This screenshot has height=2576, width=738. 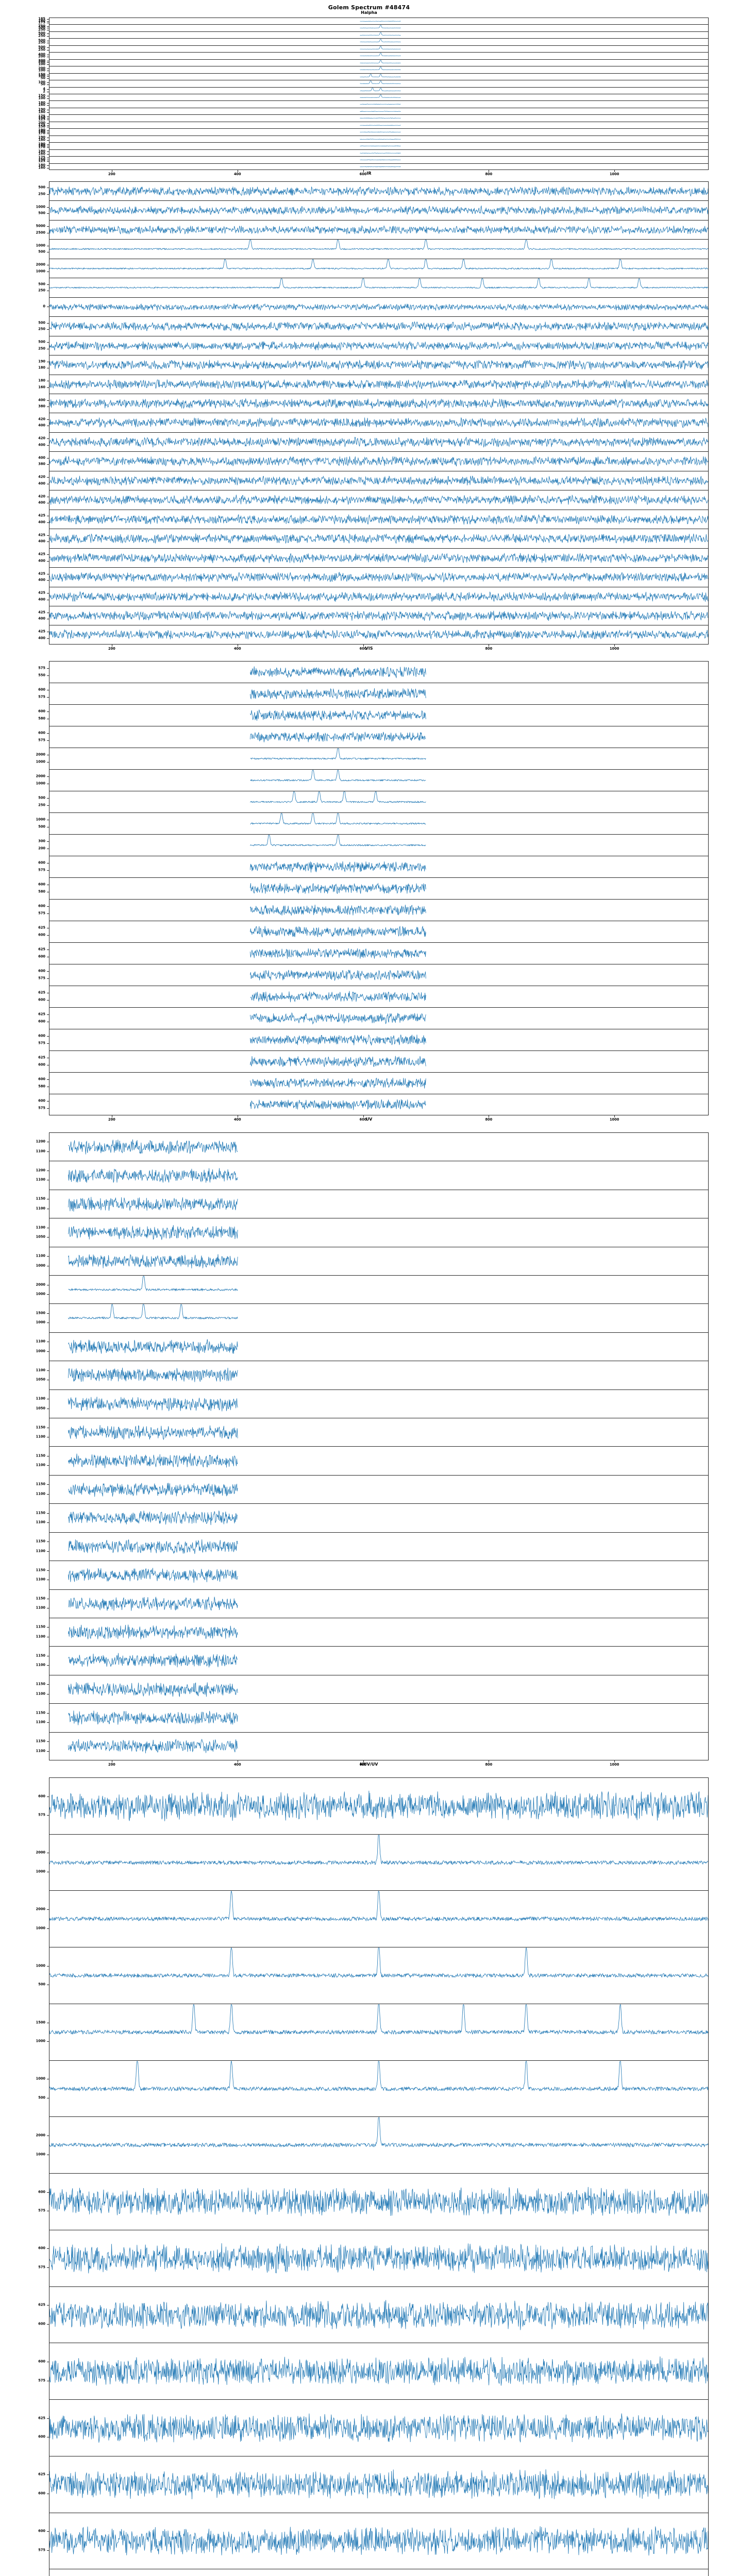 I want to click on plot-area, so click(x=379, y=94).